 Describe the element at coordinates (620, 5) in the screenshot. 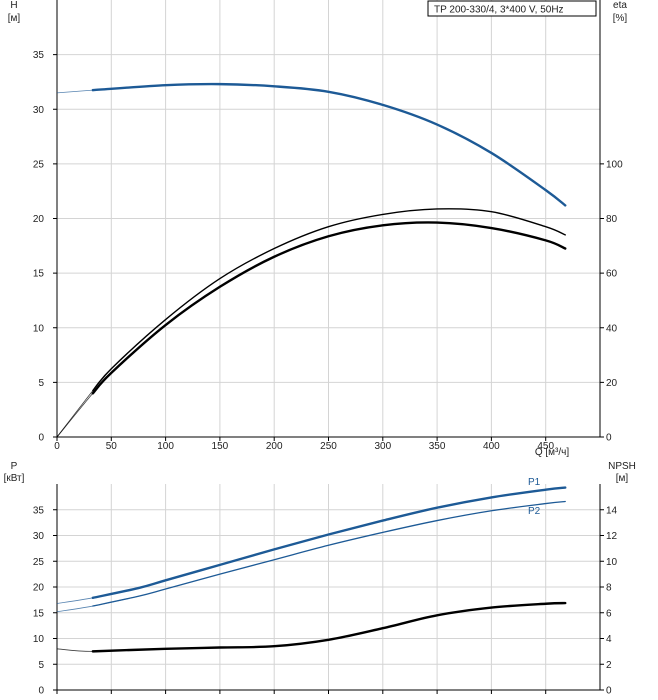

I see `eta-axis-label: eta` at that location.